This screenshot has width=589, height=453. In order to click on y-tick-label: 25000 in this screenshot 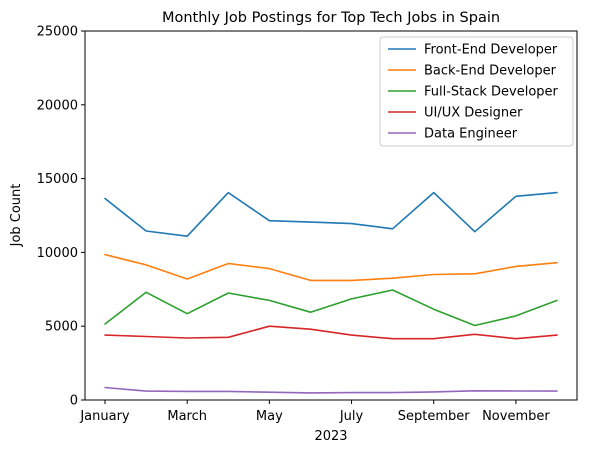, I will do `click(57, 32)`.